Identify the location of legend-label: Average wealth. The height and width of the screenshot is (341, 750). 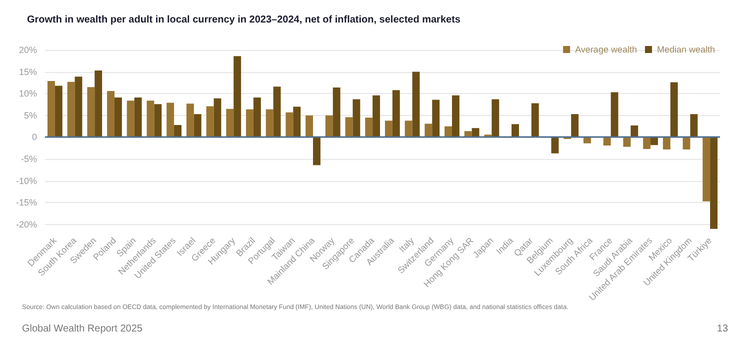
(606, 49).